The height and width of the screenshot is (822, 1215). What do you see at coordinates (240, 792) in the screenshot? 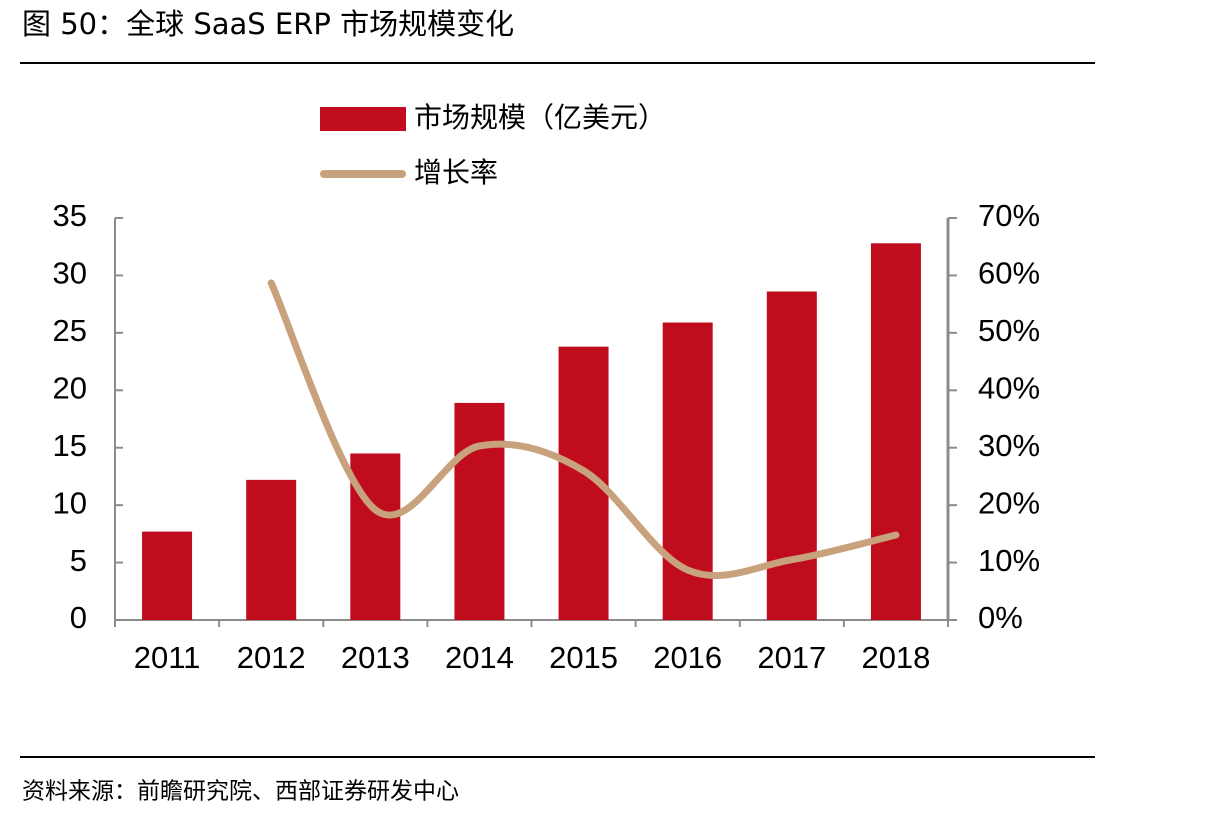
I see `source-note: 资料来源：前瞻研究院、西部证券研发中心` at bounding box center [240, 792].